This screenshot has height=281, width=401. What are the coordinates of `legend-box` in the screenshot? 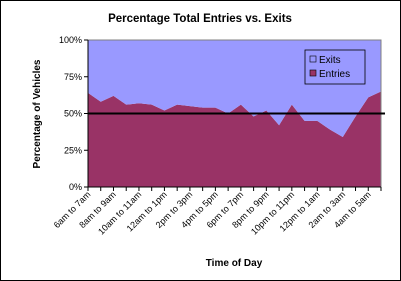 It's located at (335, 67).